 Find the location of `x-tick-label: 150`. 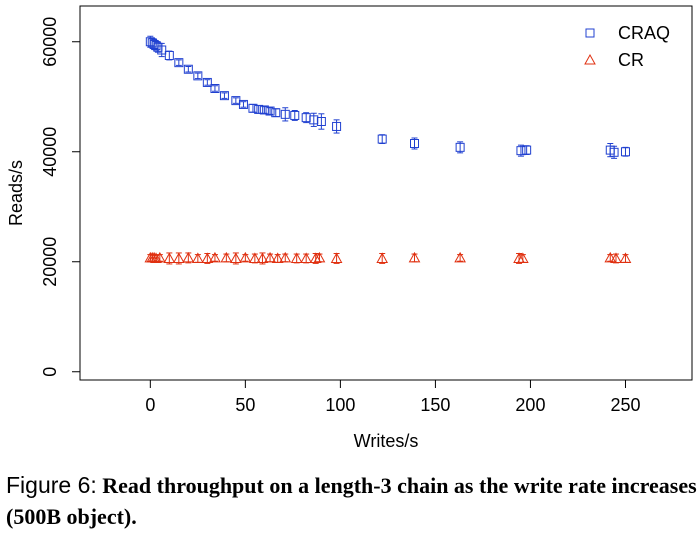

x-tick-label: 150 is located at coordinates (435, 405).